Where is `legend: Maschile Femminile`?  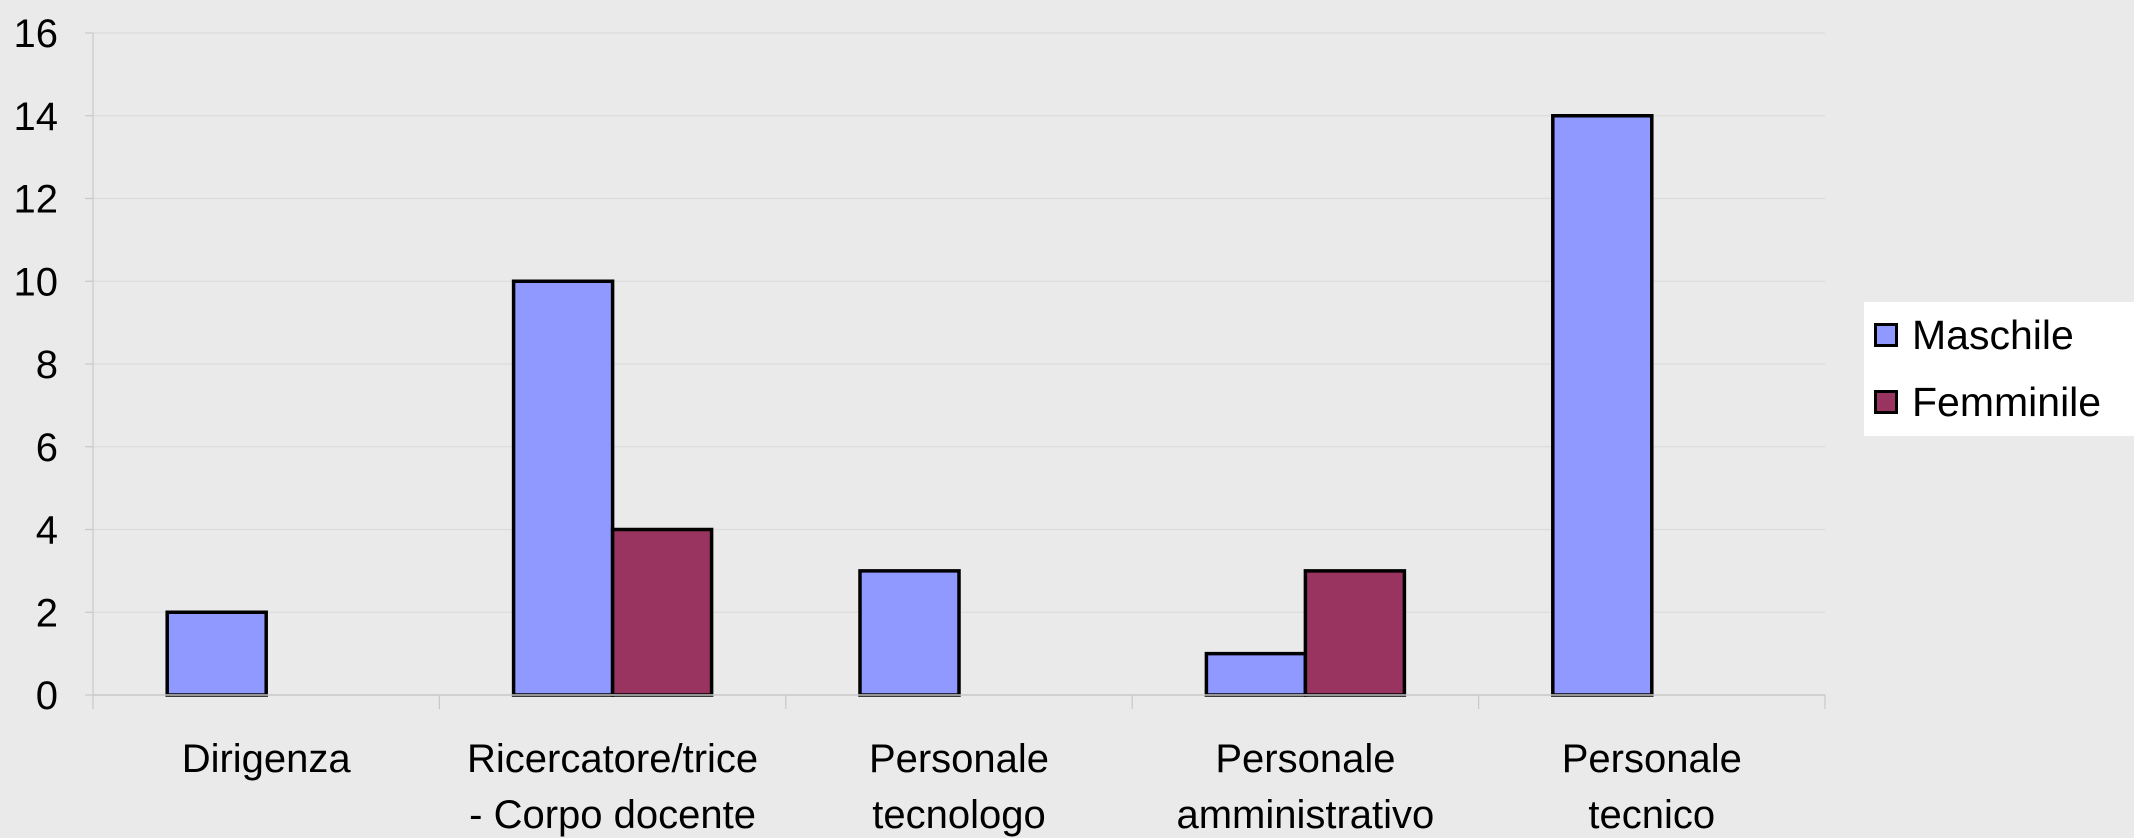 legend: Maschile Femminile is located at coordinates (1999, 369).